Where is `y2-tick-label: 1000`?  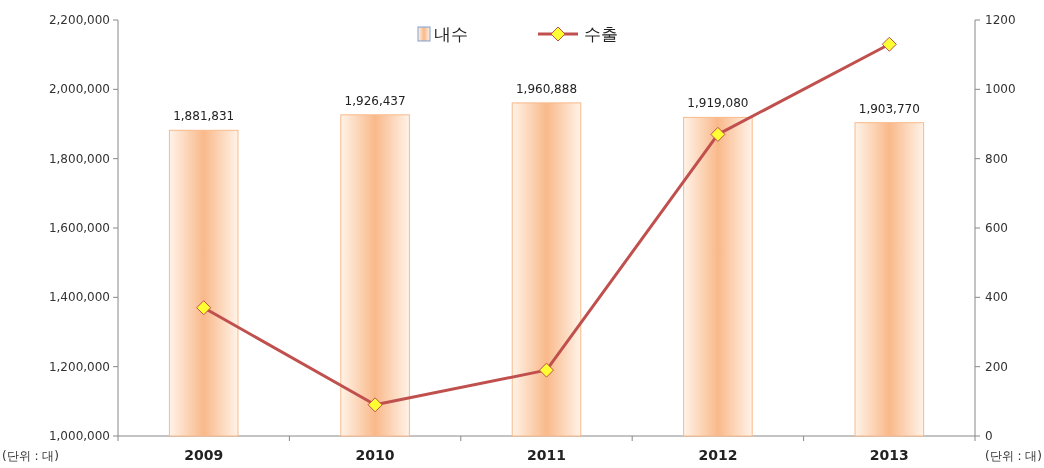
y2-tick-label: 1000 is located at coordinates (1000, 89).